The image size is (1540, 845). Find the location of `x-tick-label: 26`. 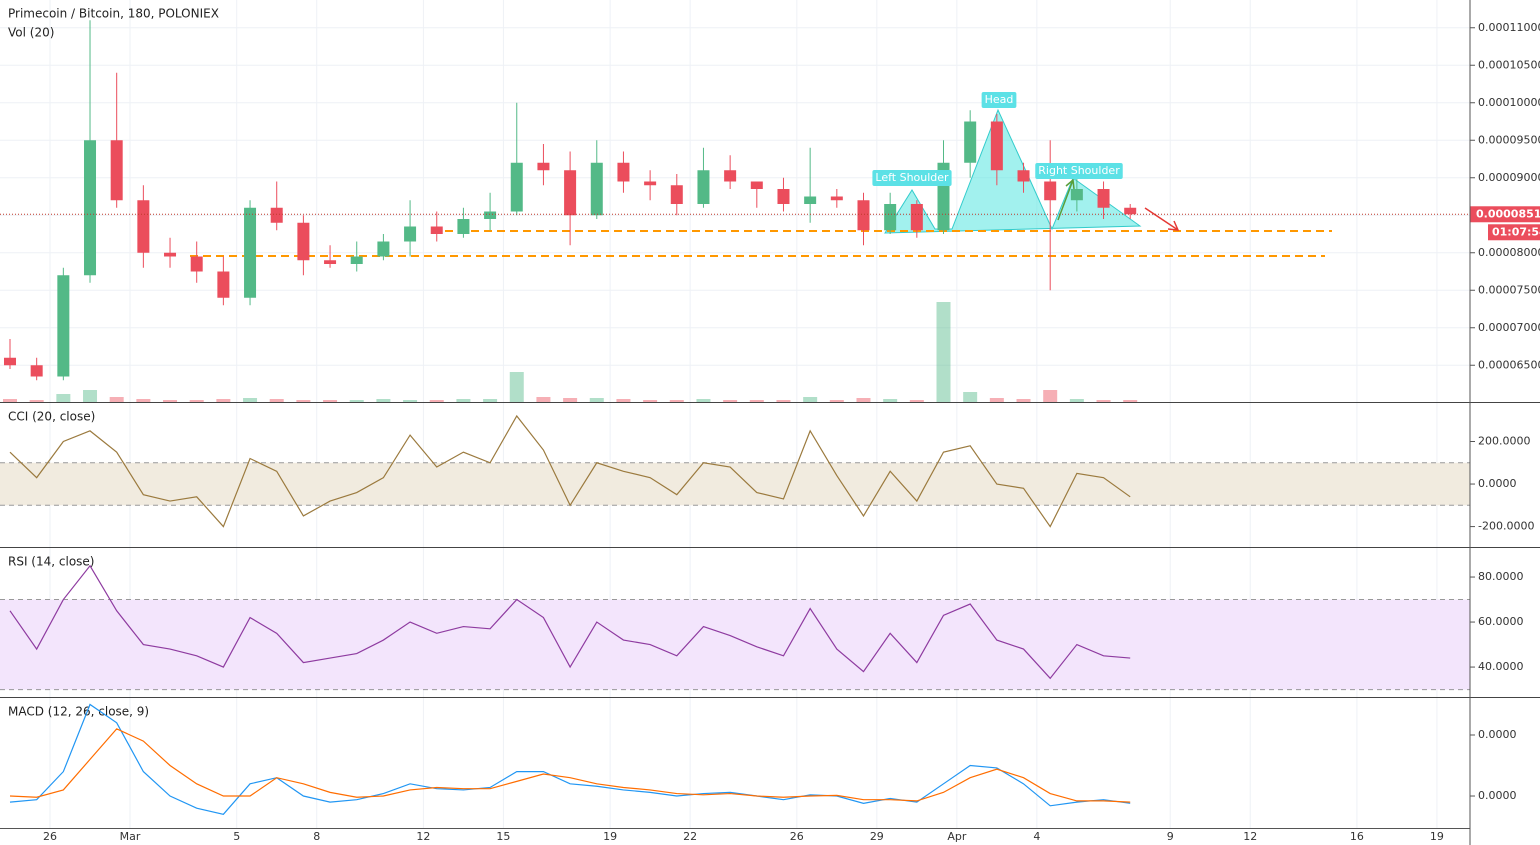

x-tick-label: 26 is located at coordinates (50, 836).